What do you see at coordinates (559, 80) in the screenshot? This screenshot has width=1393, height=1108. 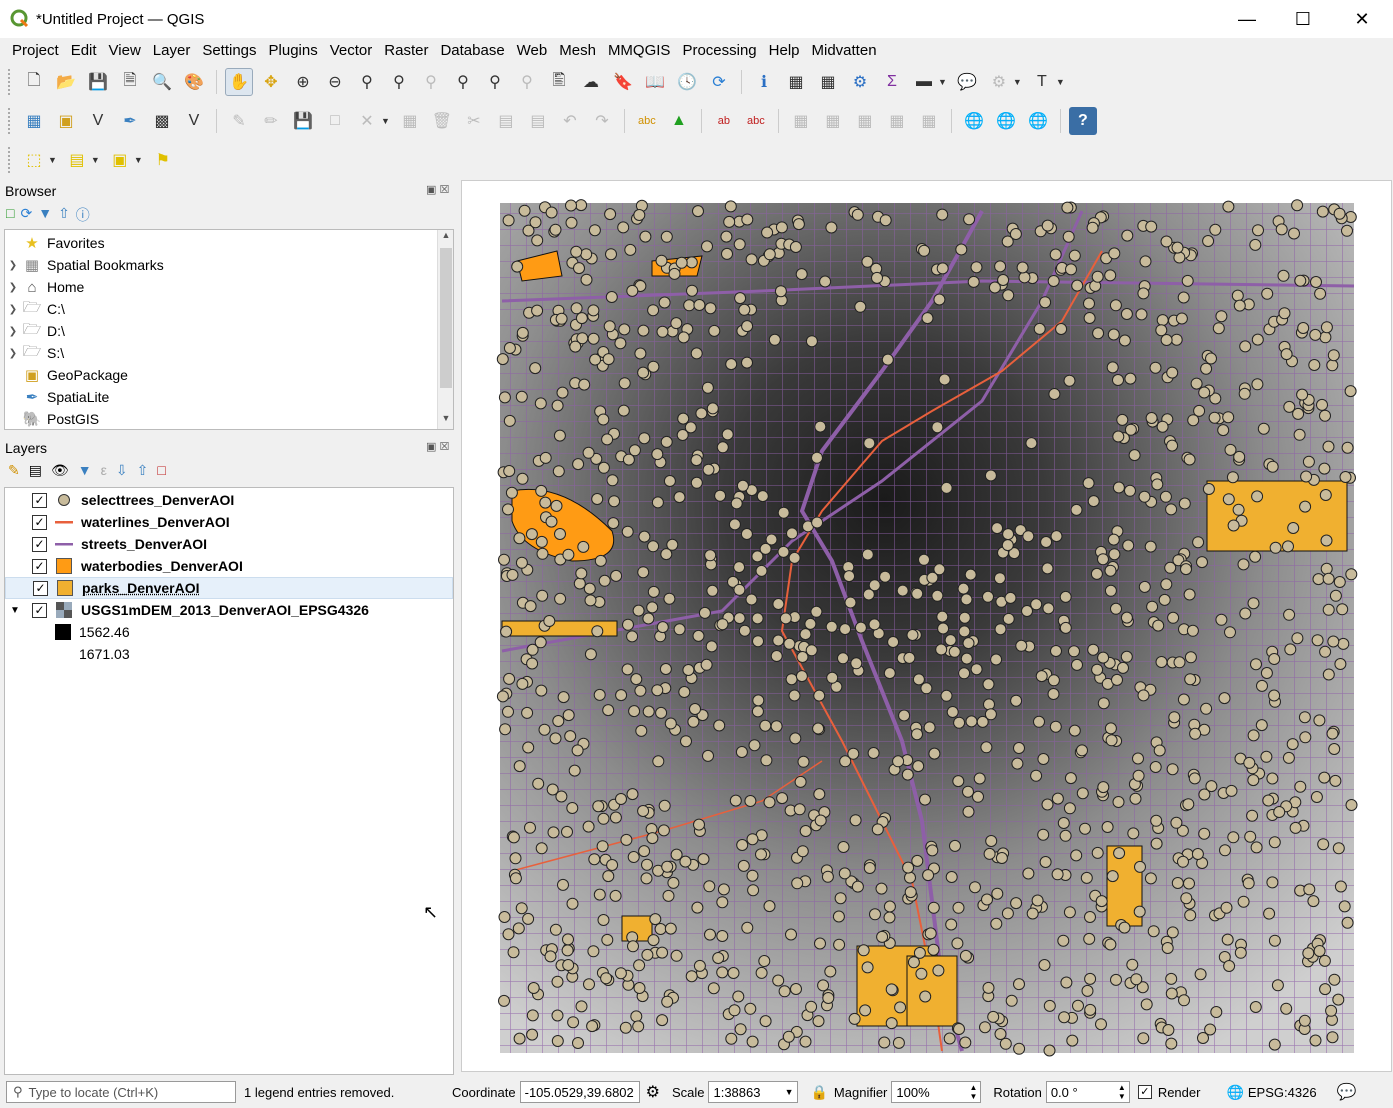 I see `new-map-view-icon: 🖺` at bounding box center [559, 80].